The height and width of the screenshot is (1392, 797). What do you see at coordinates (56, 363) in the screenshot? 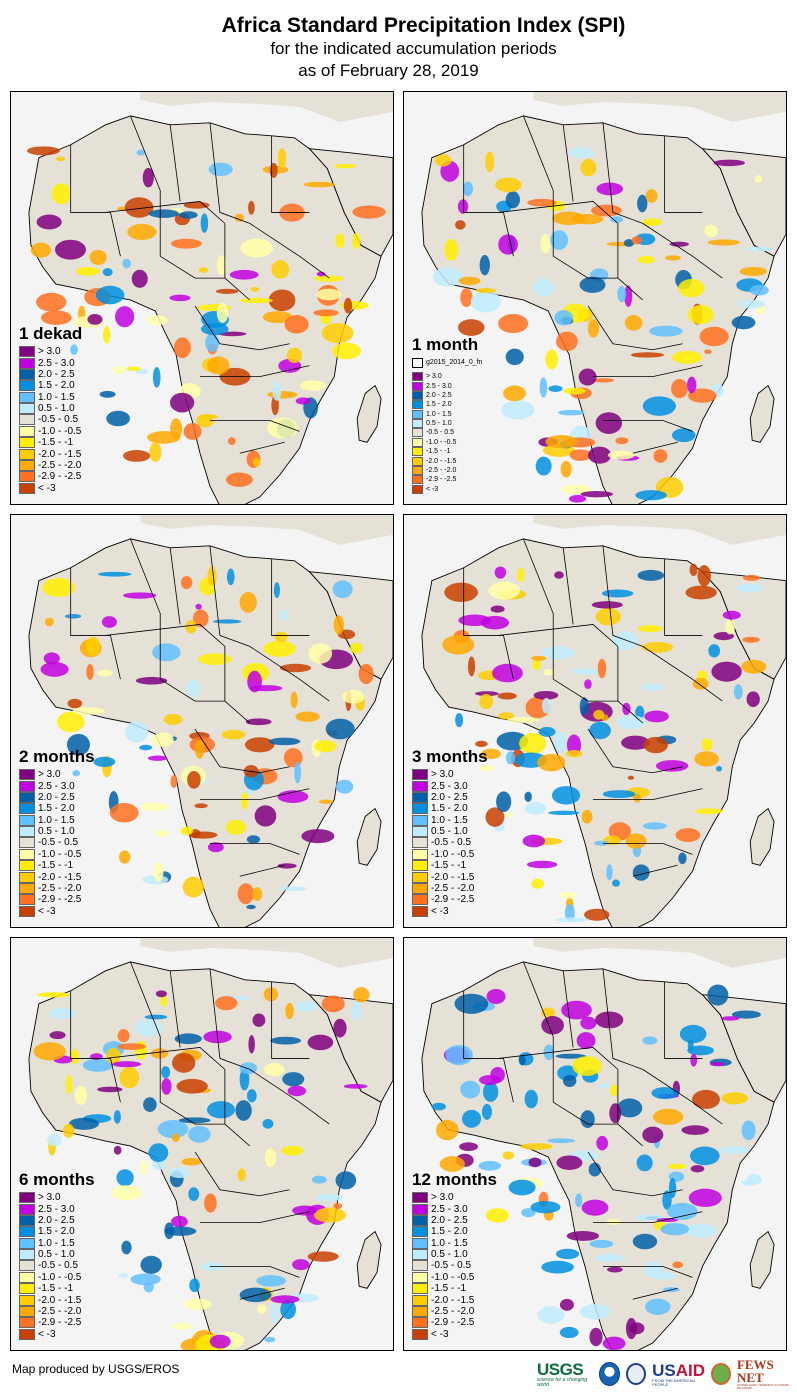
I see `legend-label: 2.5 - 3.0` at bounding box center [56, 363].